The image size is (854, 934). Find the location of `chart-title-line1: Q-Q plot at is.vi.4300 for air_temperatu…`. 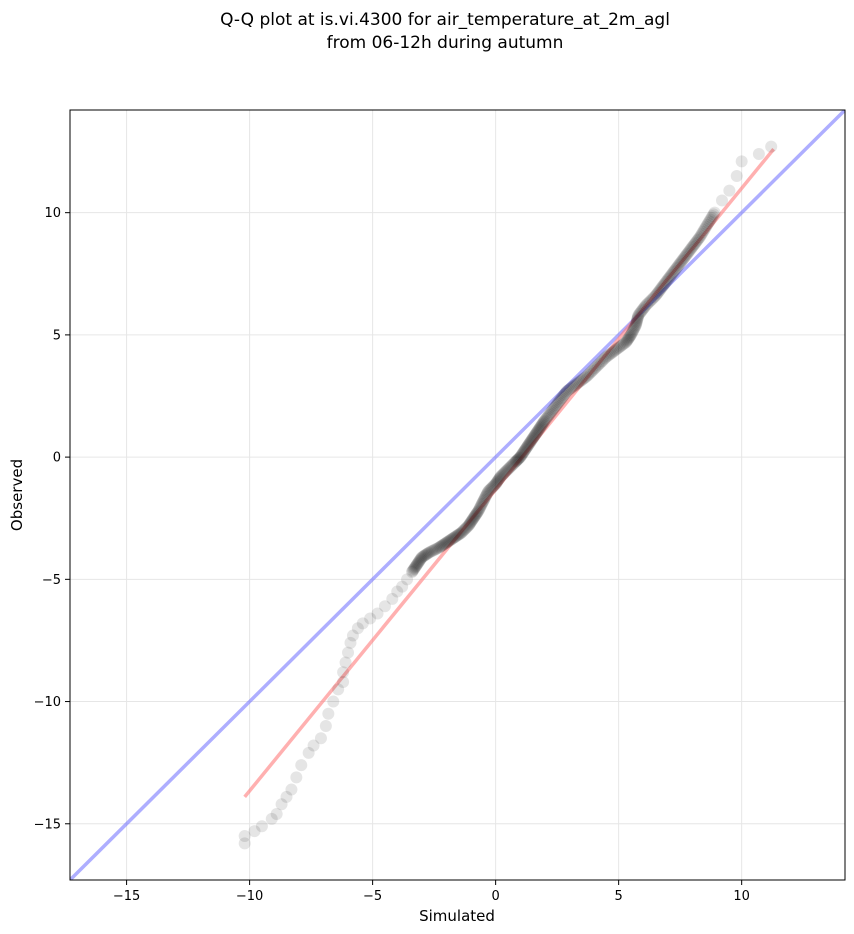

chart-title-line1: Q-Q plot at is.vi.4300 for air_temperatu… is located at coordinates (445, 20).